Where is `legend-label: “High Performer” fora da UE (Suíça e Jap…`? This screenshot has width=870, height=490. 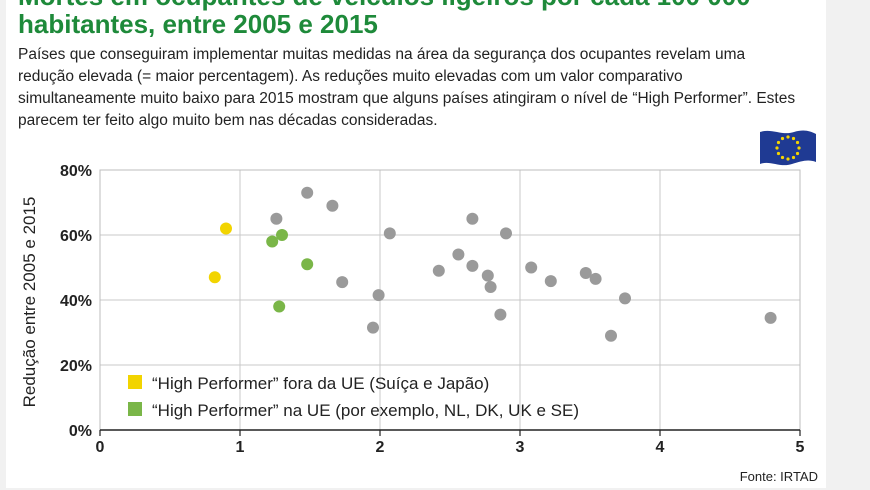
legend-label: “High Performer” fora da UE (Suíça e Jap… is located at coordinates (320, 383).